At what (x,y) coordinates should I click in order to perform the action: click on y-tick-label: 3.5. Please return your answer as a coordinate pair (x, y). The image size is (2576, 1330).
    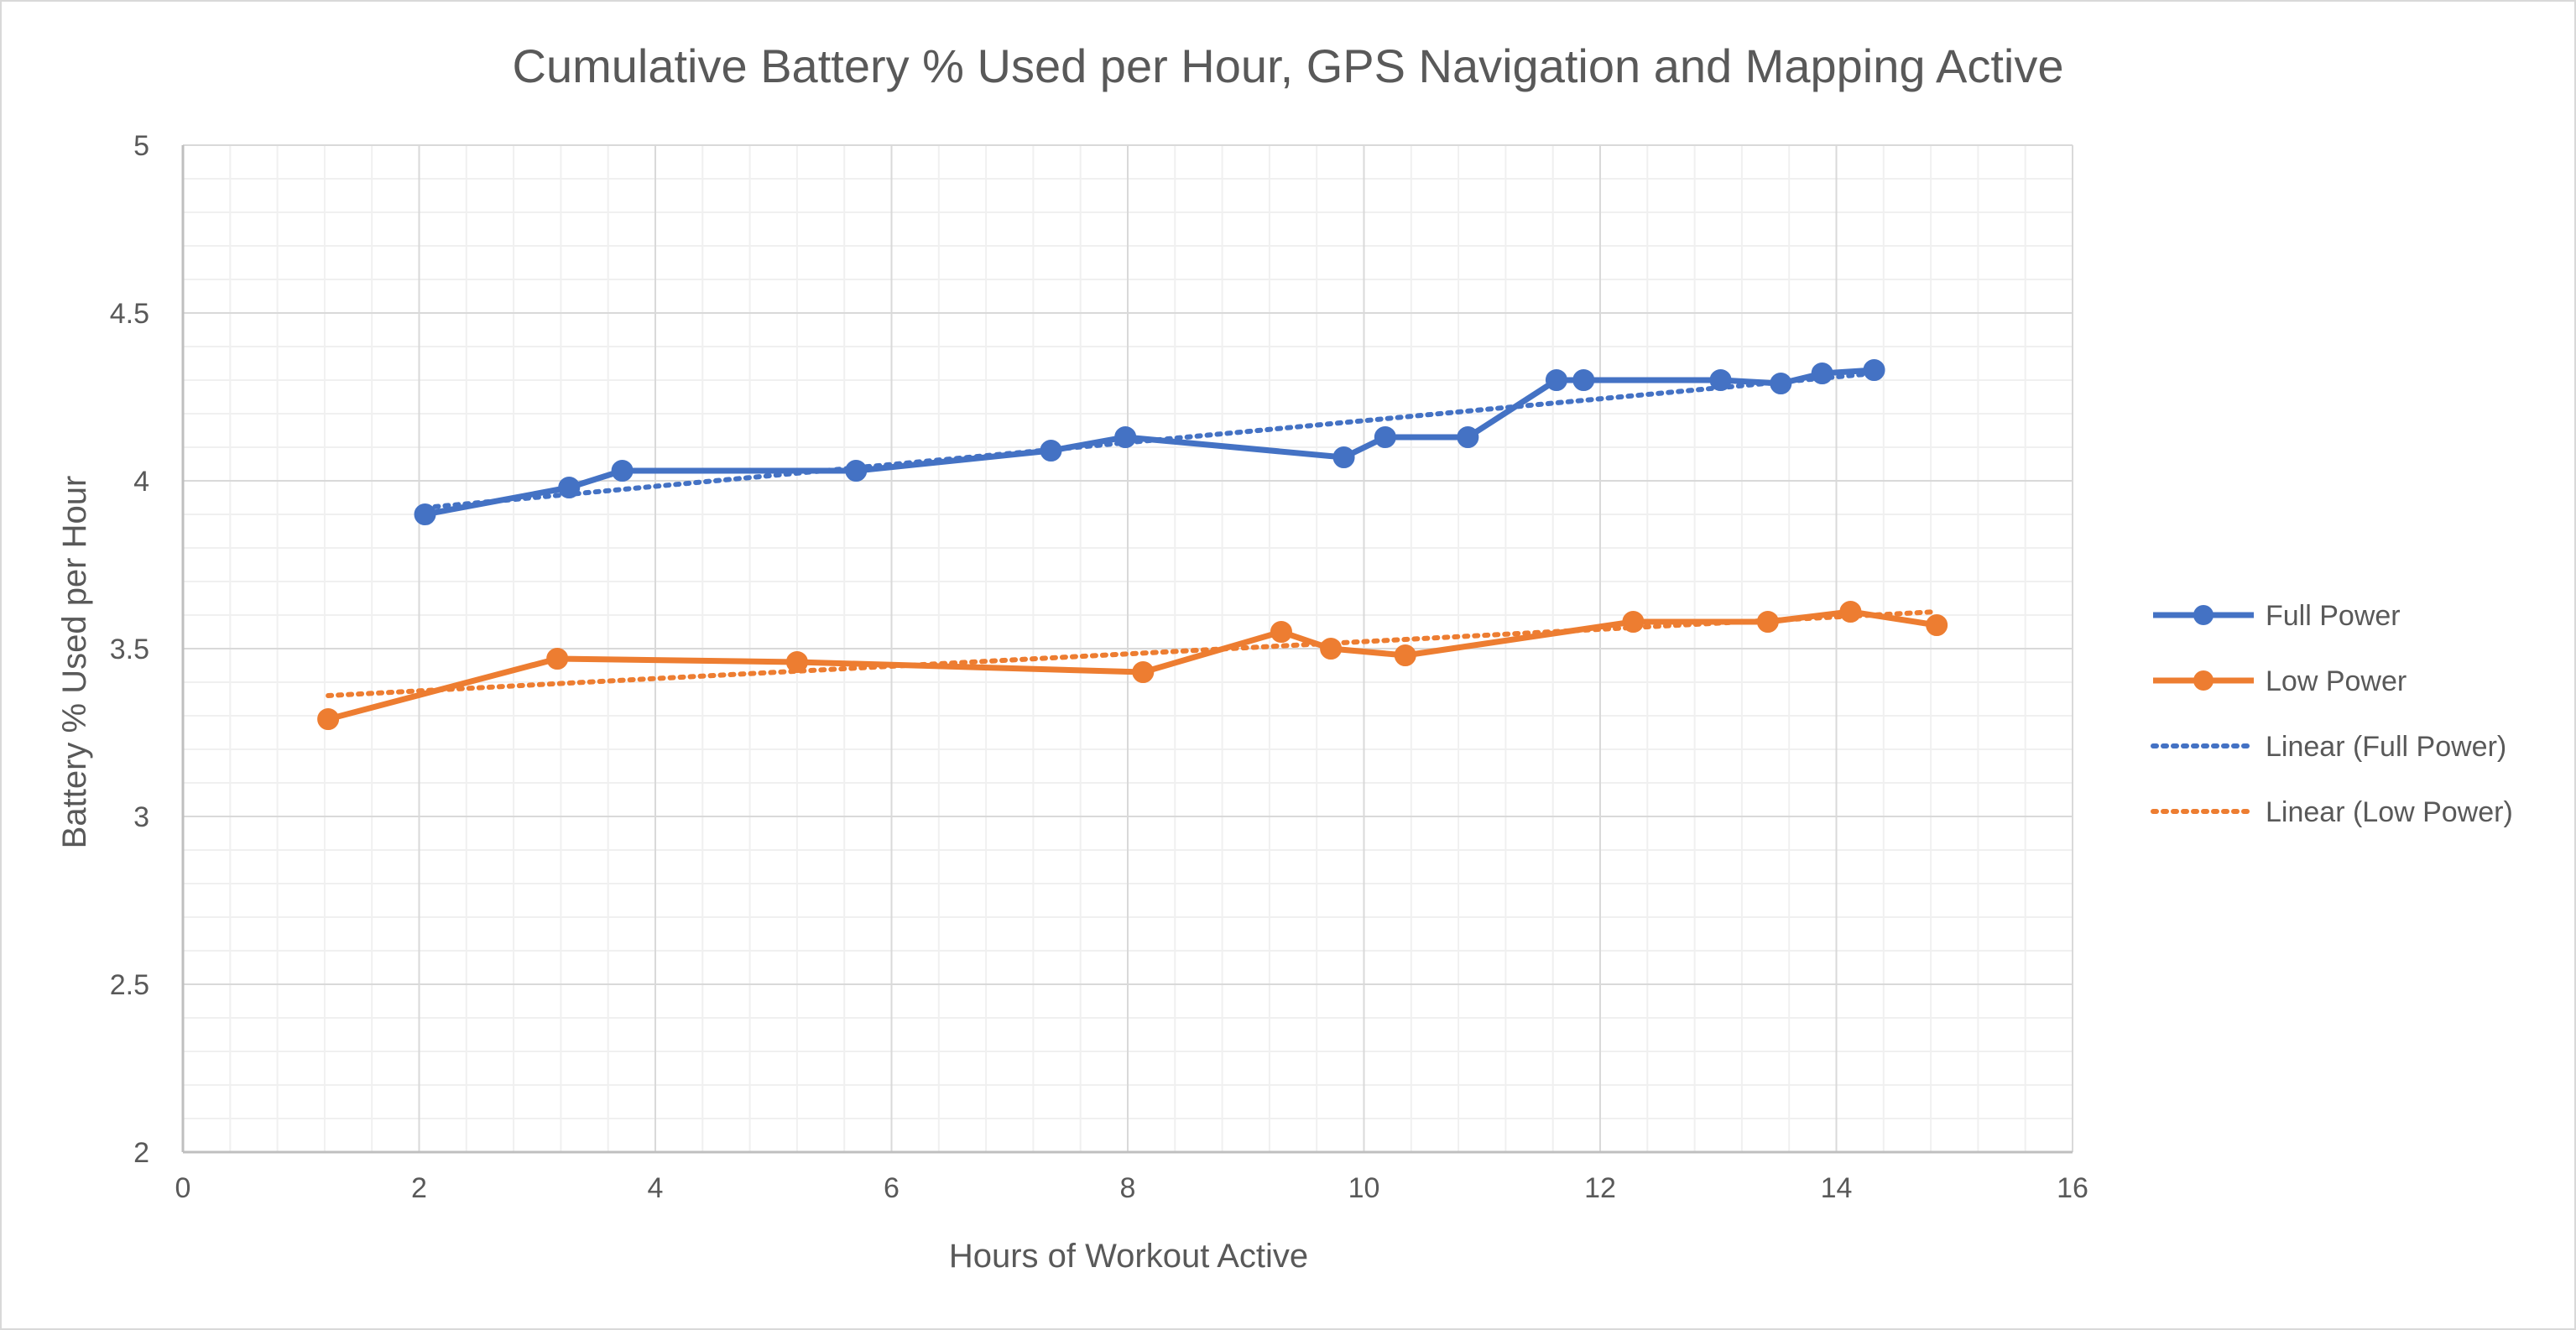
    Looking at the image, I should click on (129, 649).